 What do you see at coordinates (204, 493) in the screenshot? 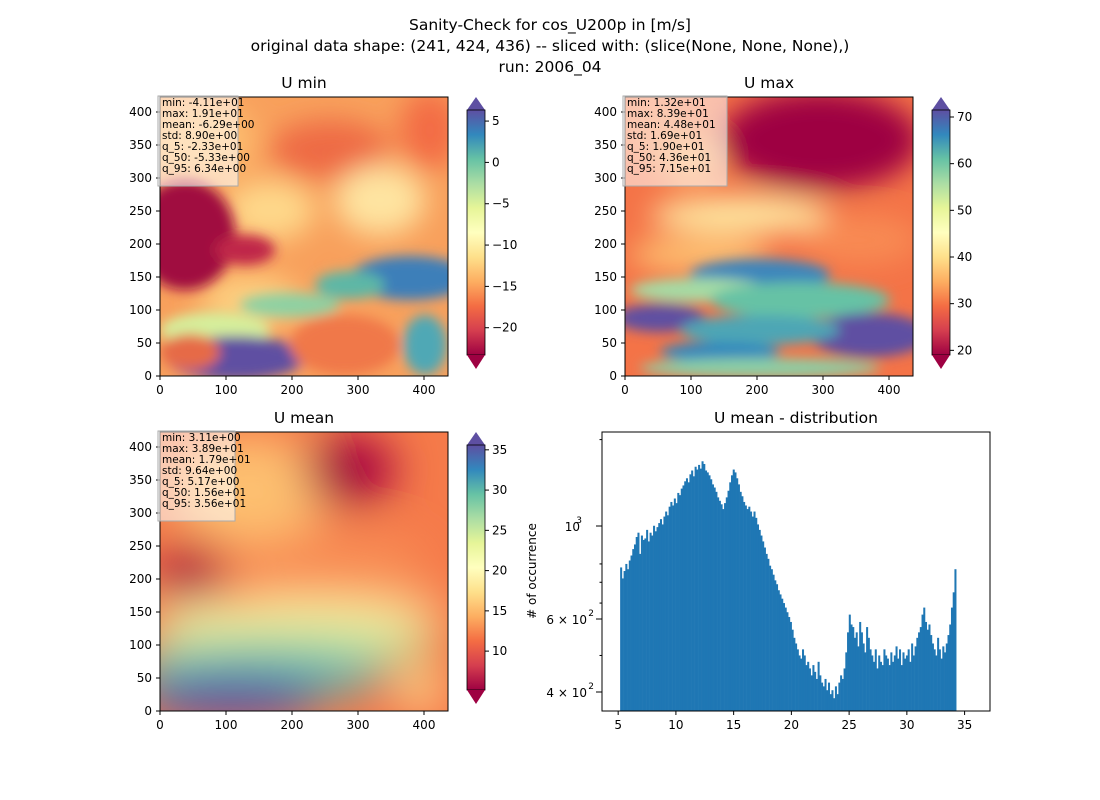
I see `stat-line: q_50: 1.56e+01` at bounding box center [204, 493].